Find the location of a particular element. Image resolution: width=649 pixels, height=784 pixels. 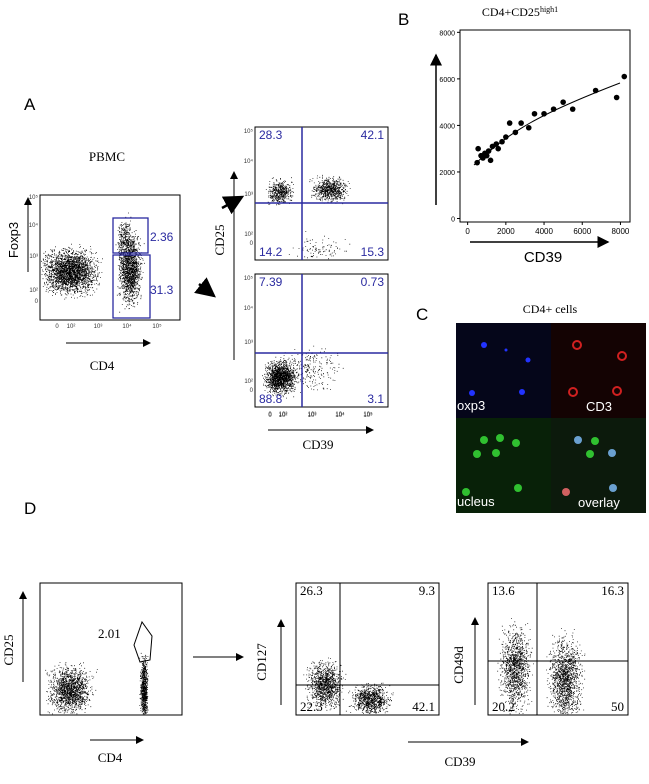

quadrant-value: 0.73 is located at coordinates (373, 282).